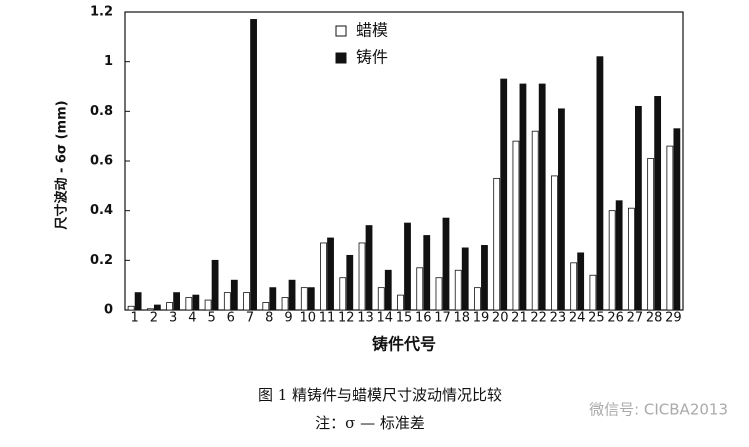 This screenshot has height=447, width=749. What do you see at coordinates (308, 318) in the screenshot?
I see `x-tick-label: 10` at bounding box center [308, 318].